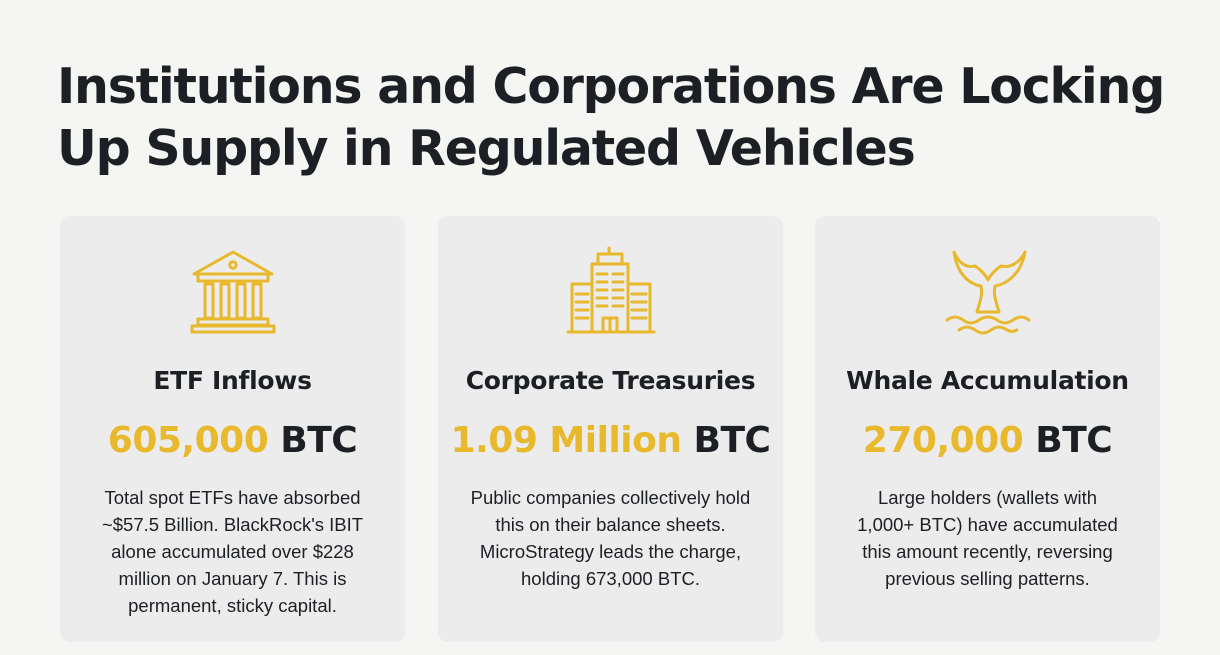 The height and width of the screenshot is (655, 1220). I want to click on card-title: Corporate Treasuries, so click(610, 380).